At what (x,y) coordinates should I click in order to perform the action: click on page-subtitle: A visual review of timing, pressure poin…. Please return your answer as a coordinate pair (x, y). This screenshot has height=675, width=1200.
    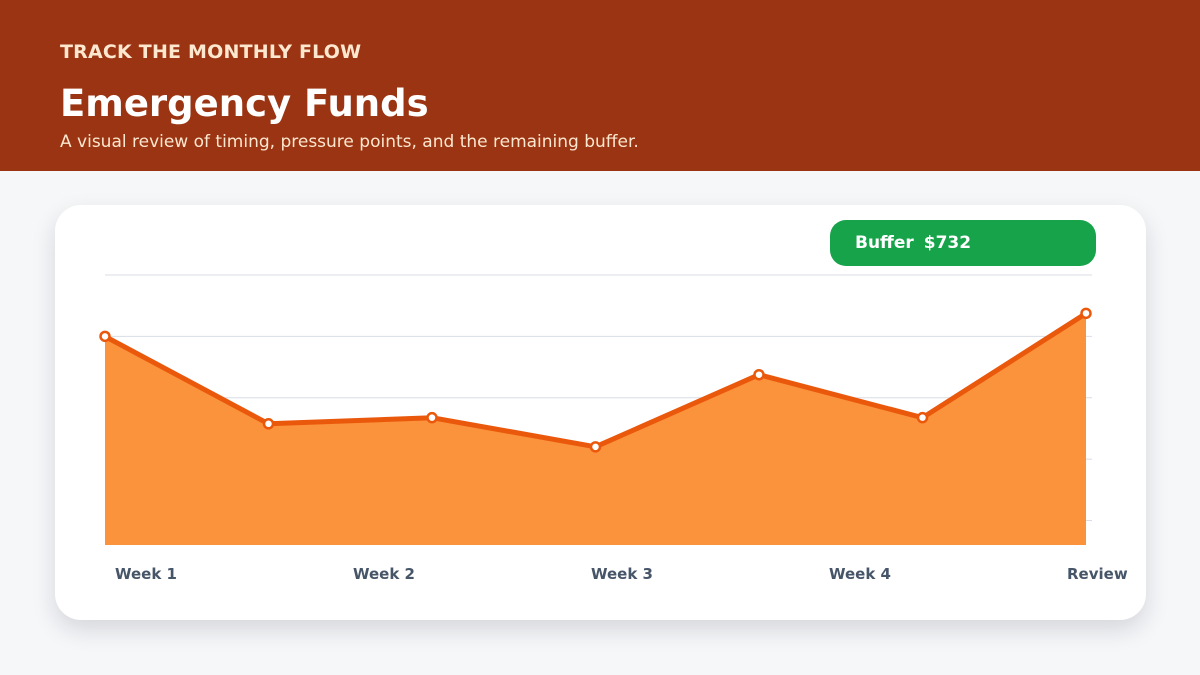
    Looking at the image, I should click on (349, 142).